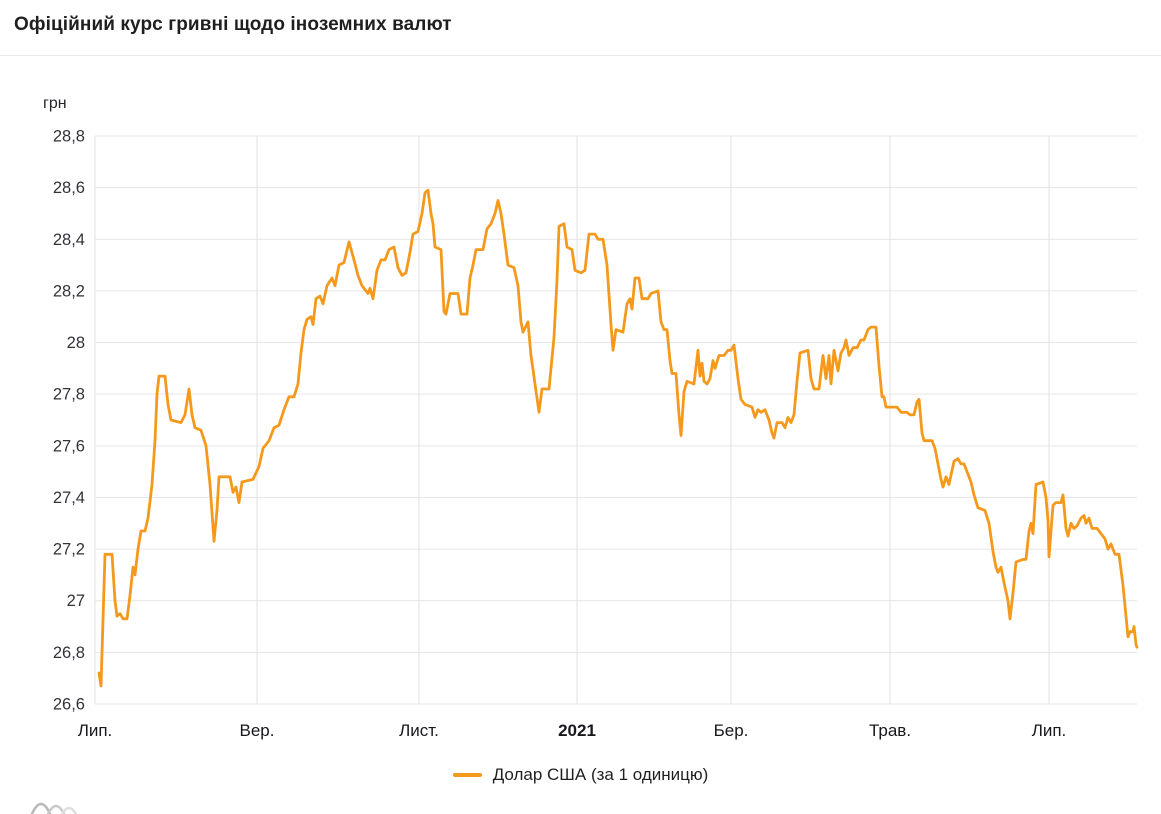  I want to click on y-tick-label: 27,4, so click(69, 498).